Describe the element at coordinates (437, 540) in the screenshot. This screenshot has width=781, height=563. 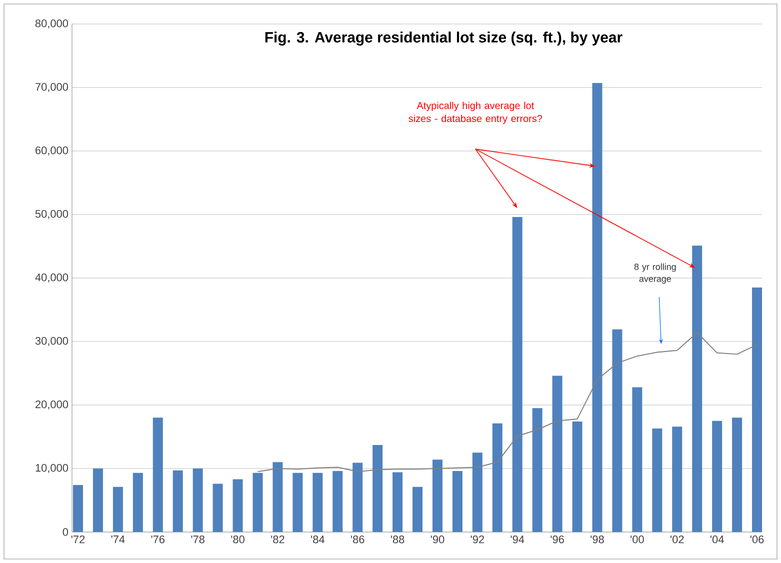
I see `x-tick-label: '90` at that location.